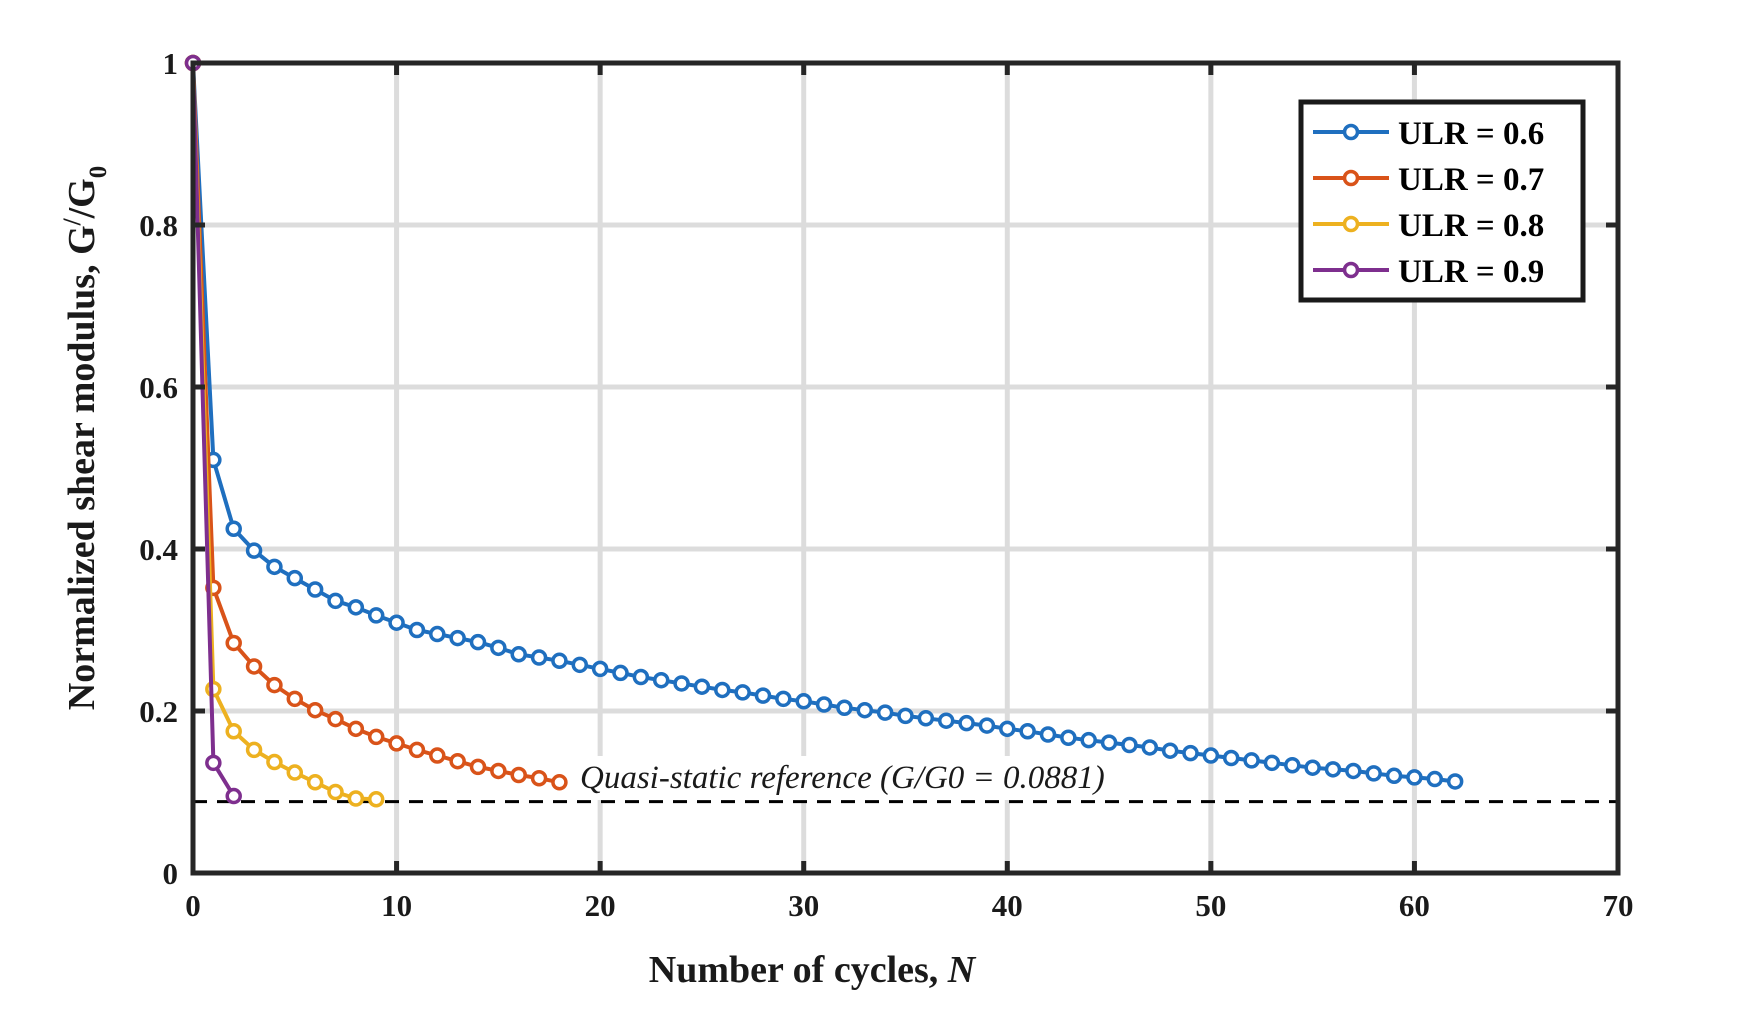  I want to click on y-axis-title-middle: /G, so click(82, 198).